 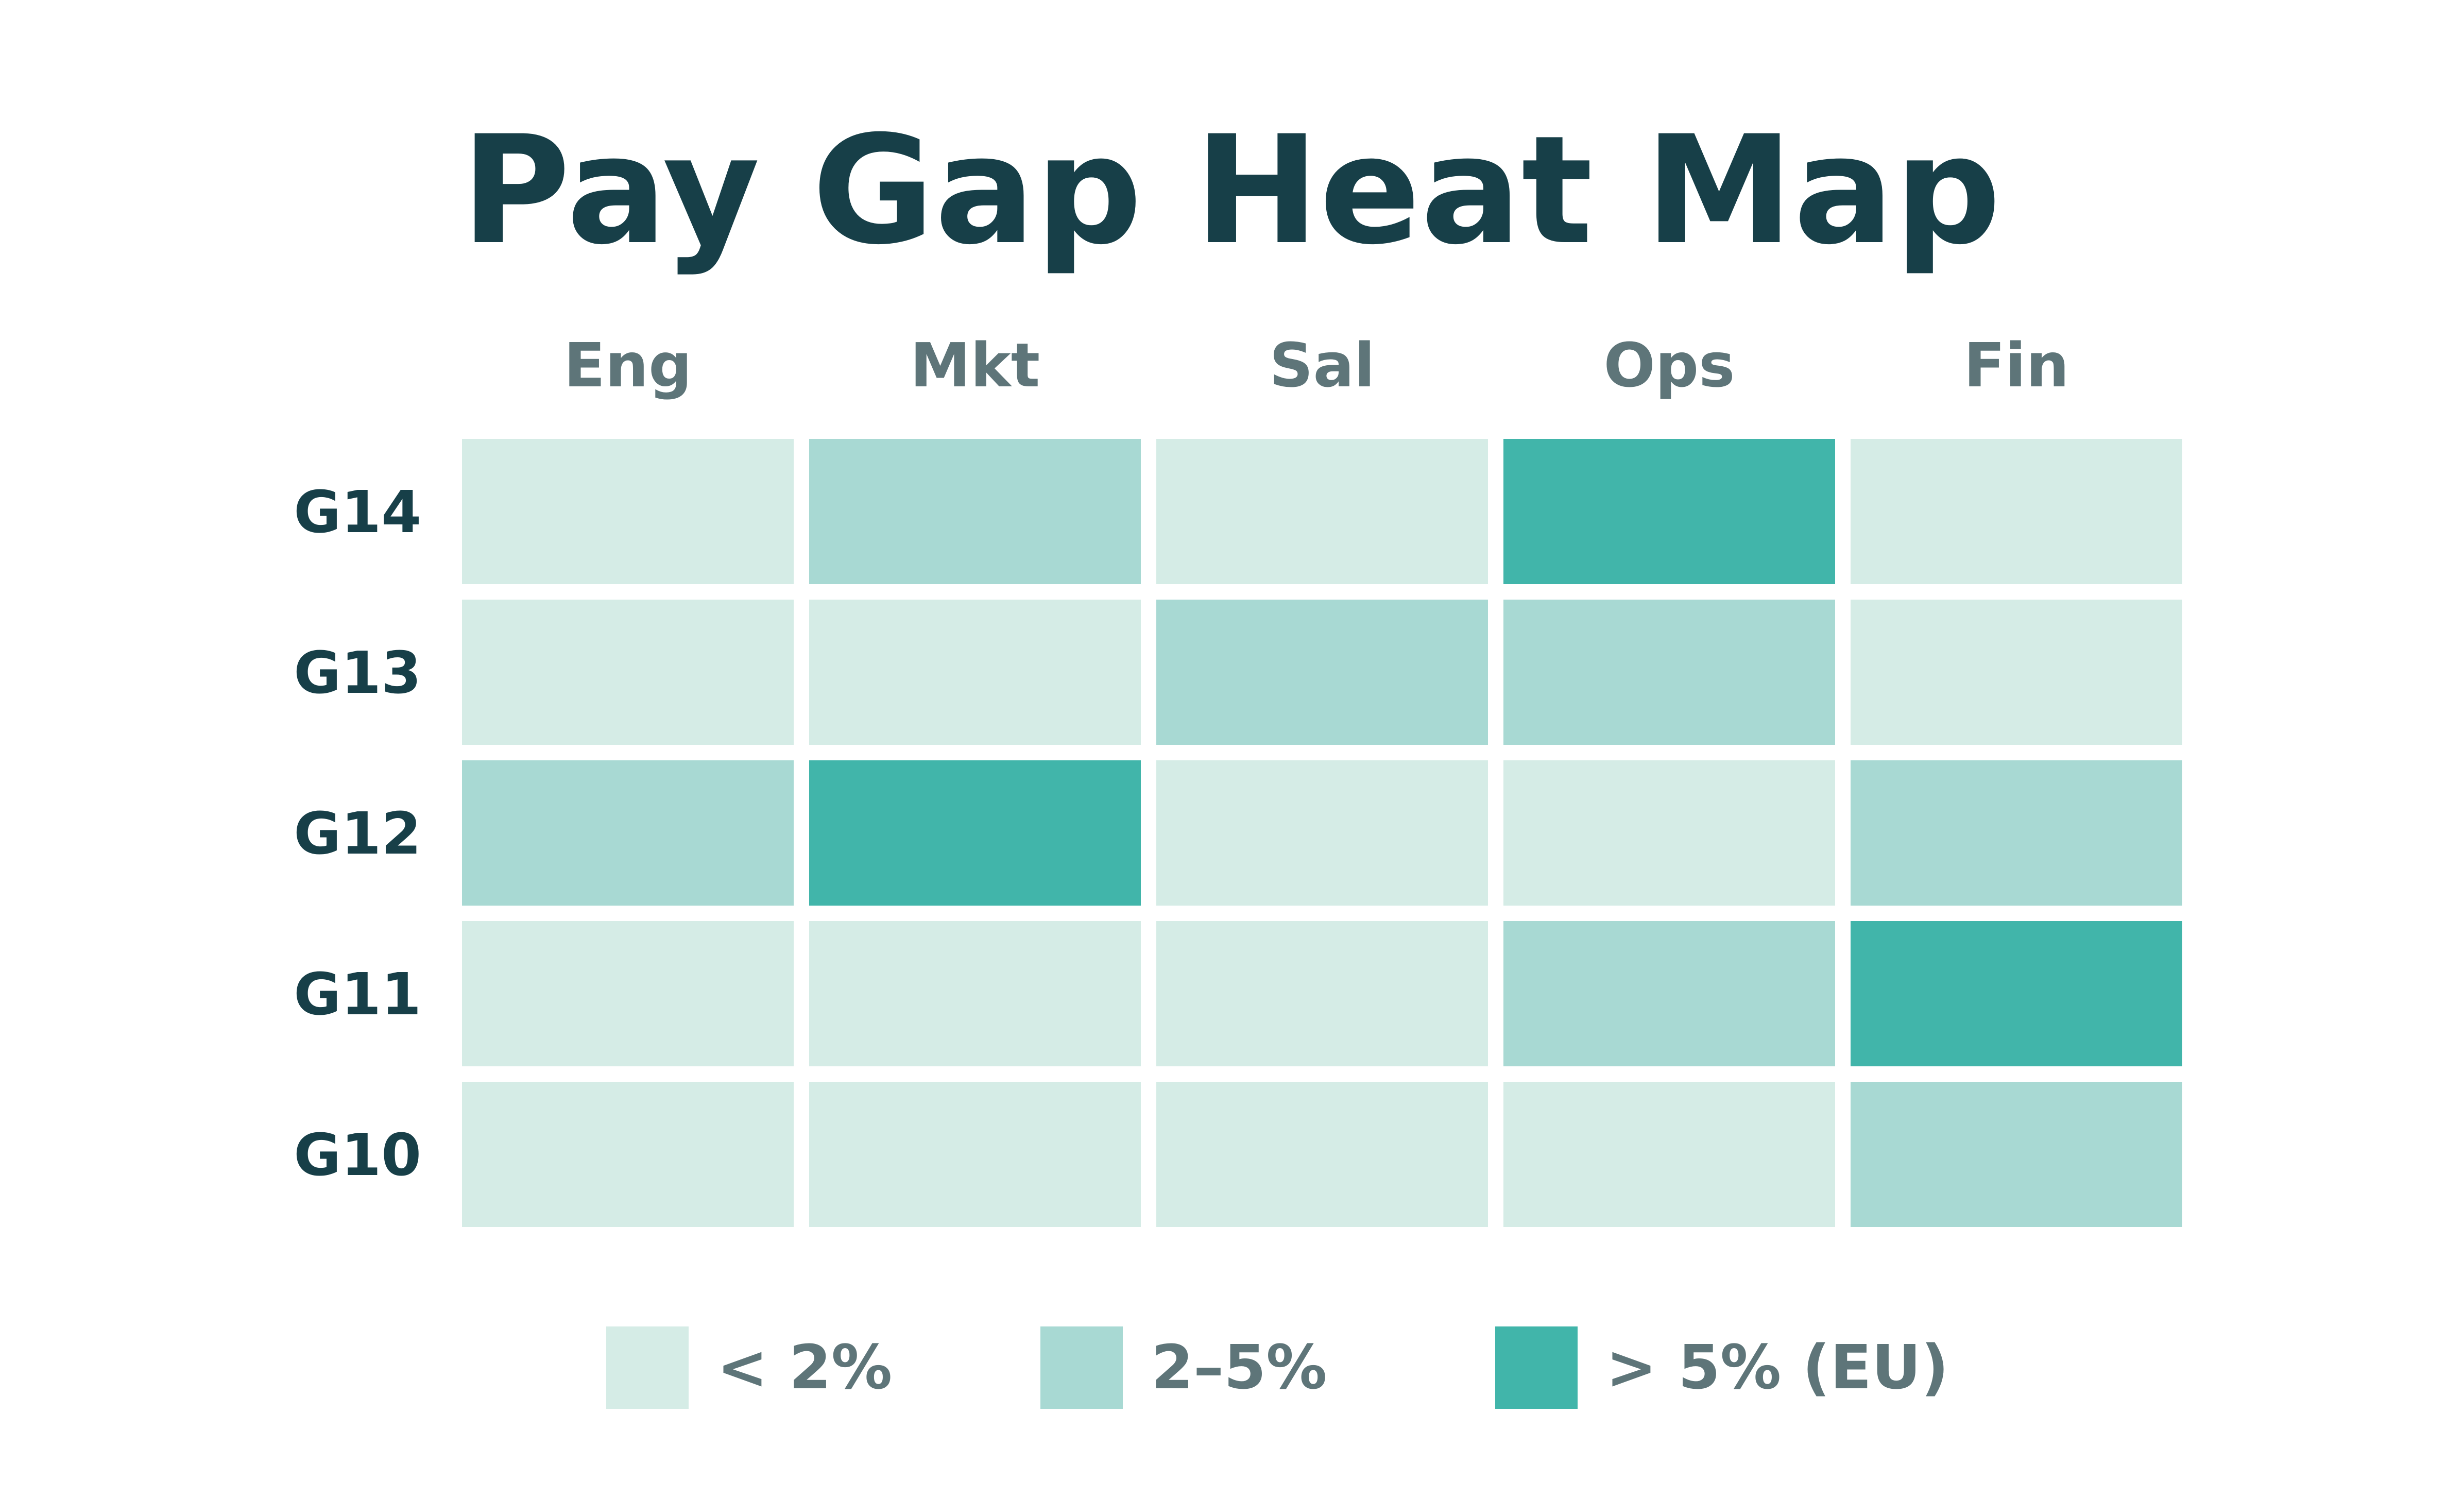 What do you see at coordinates (357, 673) in the screenshot?
I see `row-label-g13: G13` at bounding box center [357, 673].